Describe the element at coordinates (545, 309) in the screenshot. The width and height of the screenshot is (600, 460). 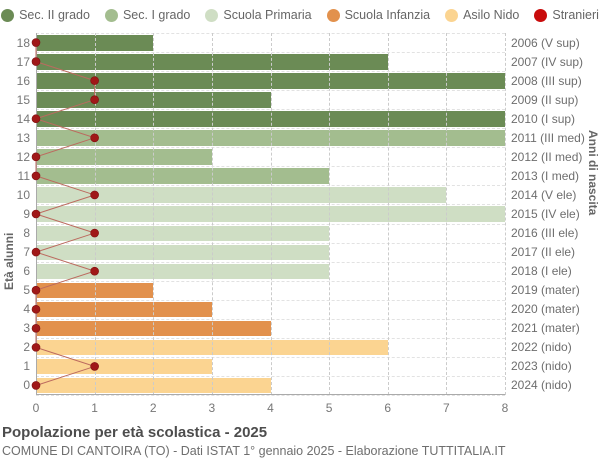
I see `birth-year-label-4: 2020 (mater)` at that location.